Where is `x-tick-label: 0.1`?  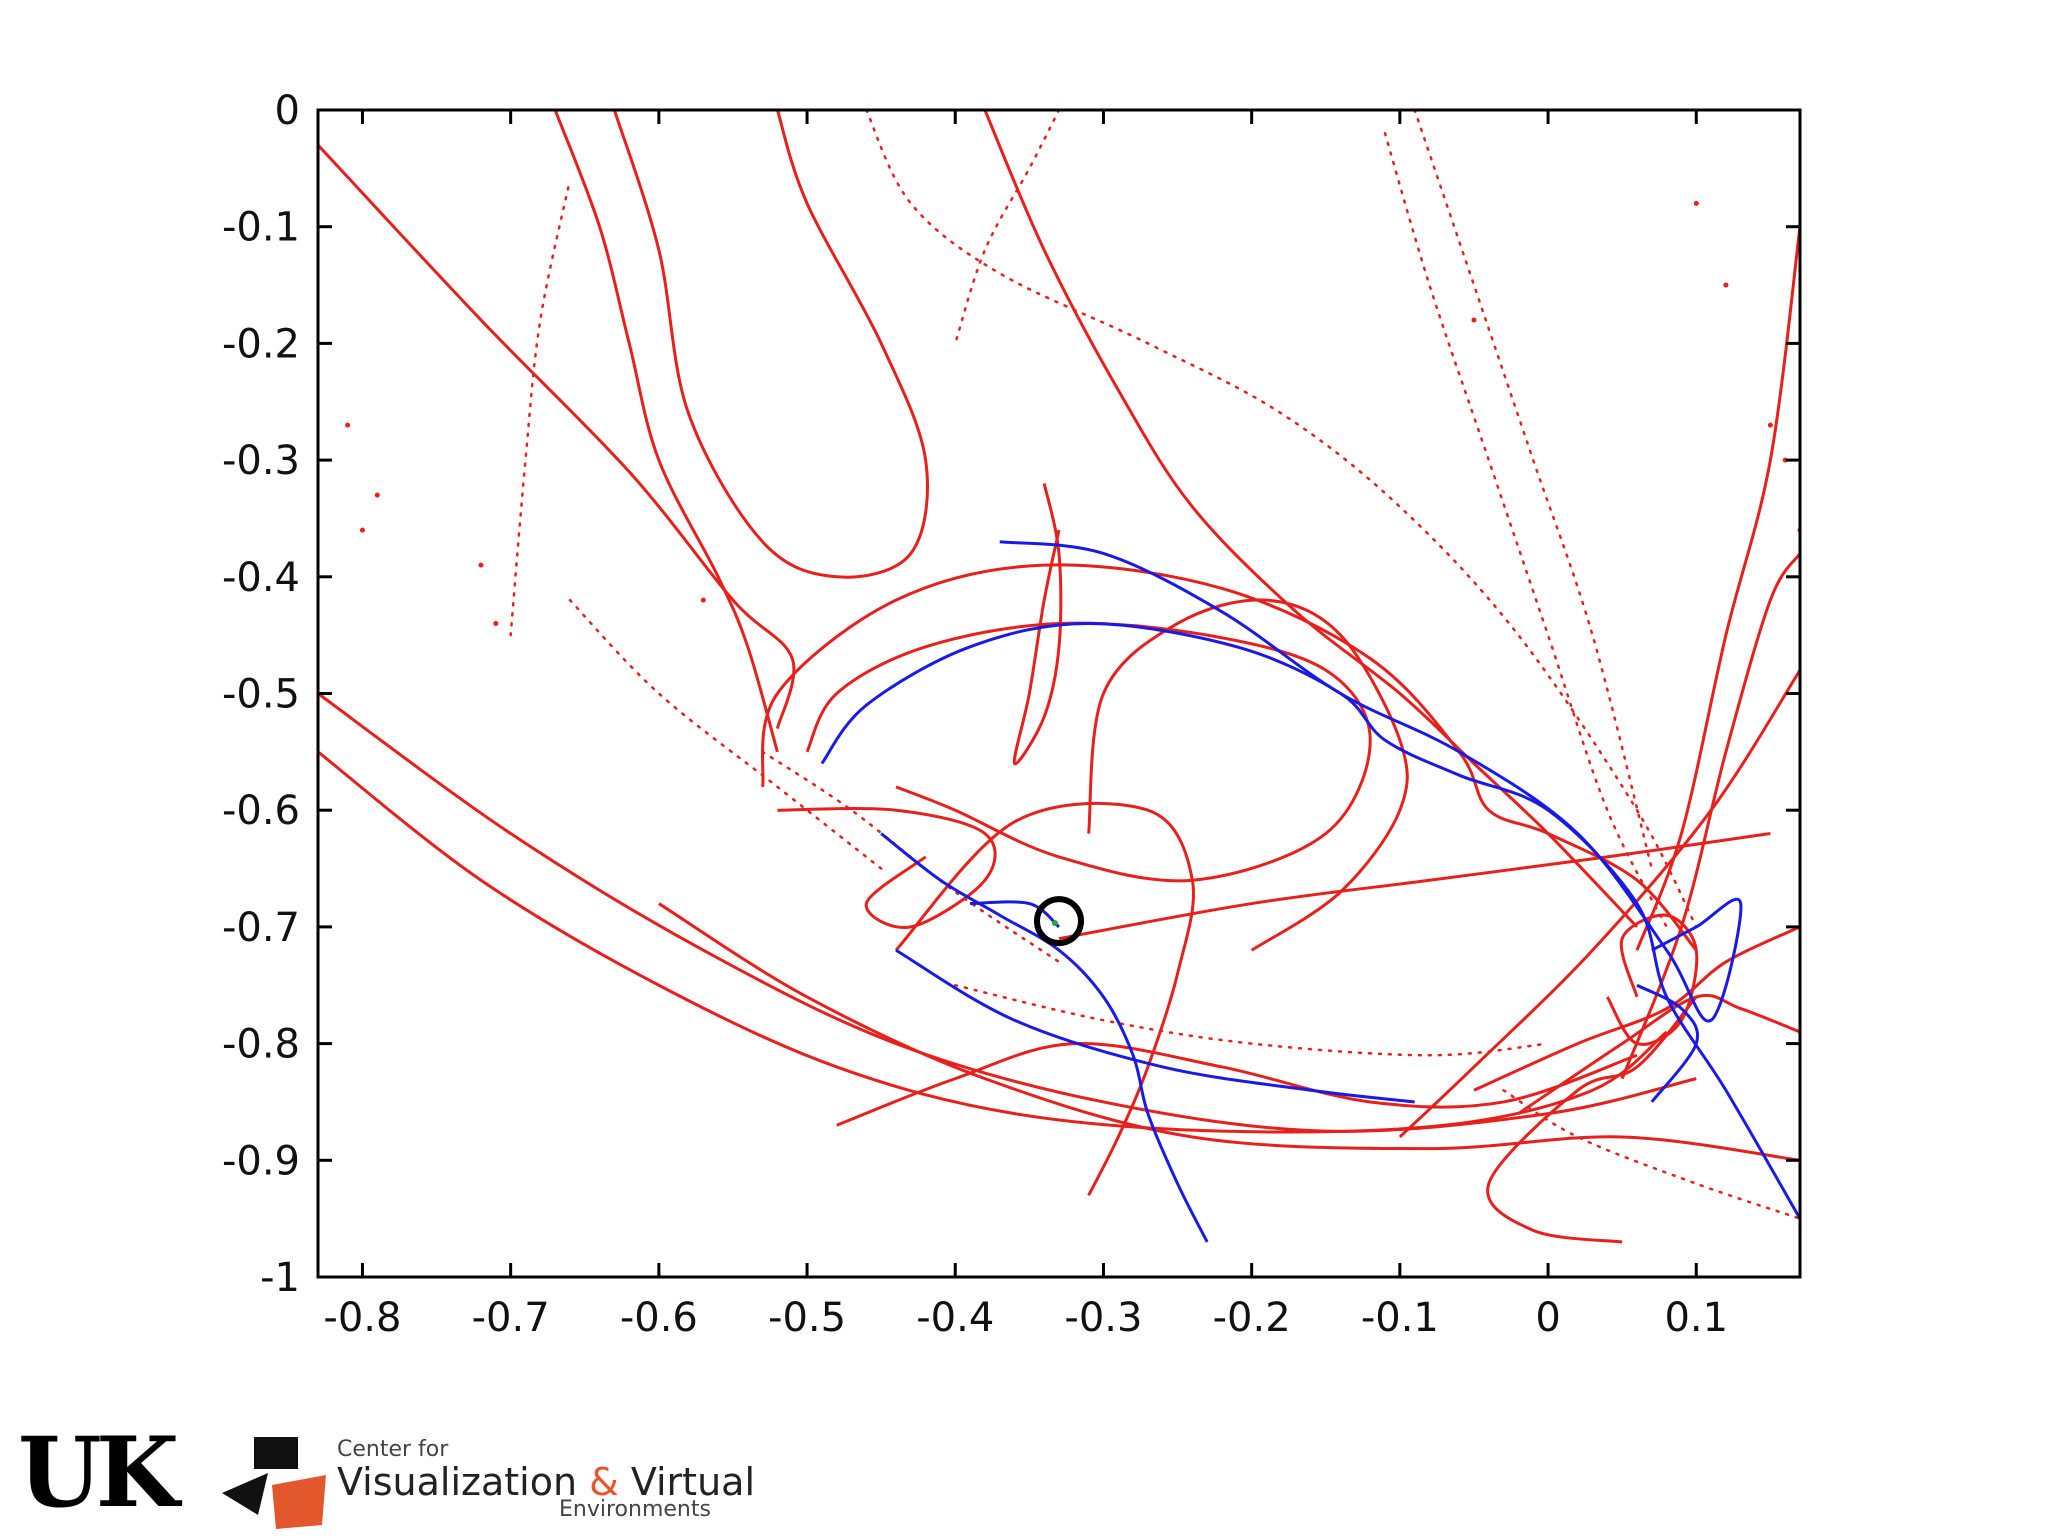
x-tick-label: 0.1 is located at coordinates (1696, 1318).